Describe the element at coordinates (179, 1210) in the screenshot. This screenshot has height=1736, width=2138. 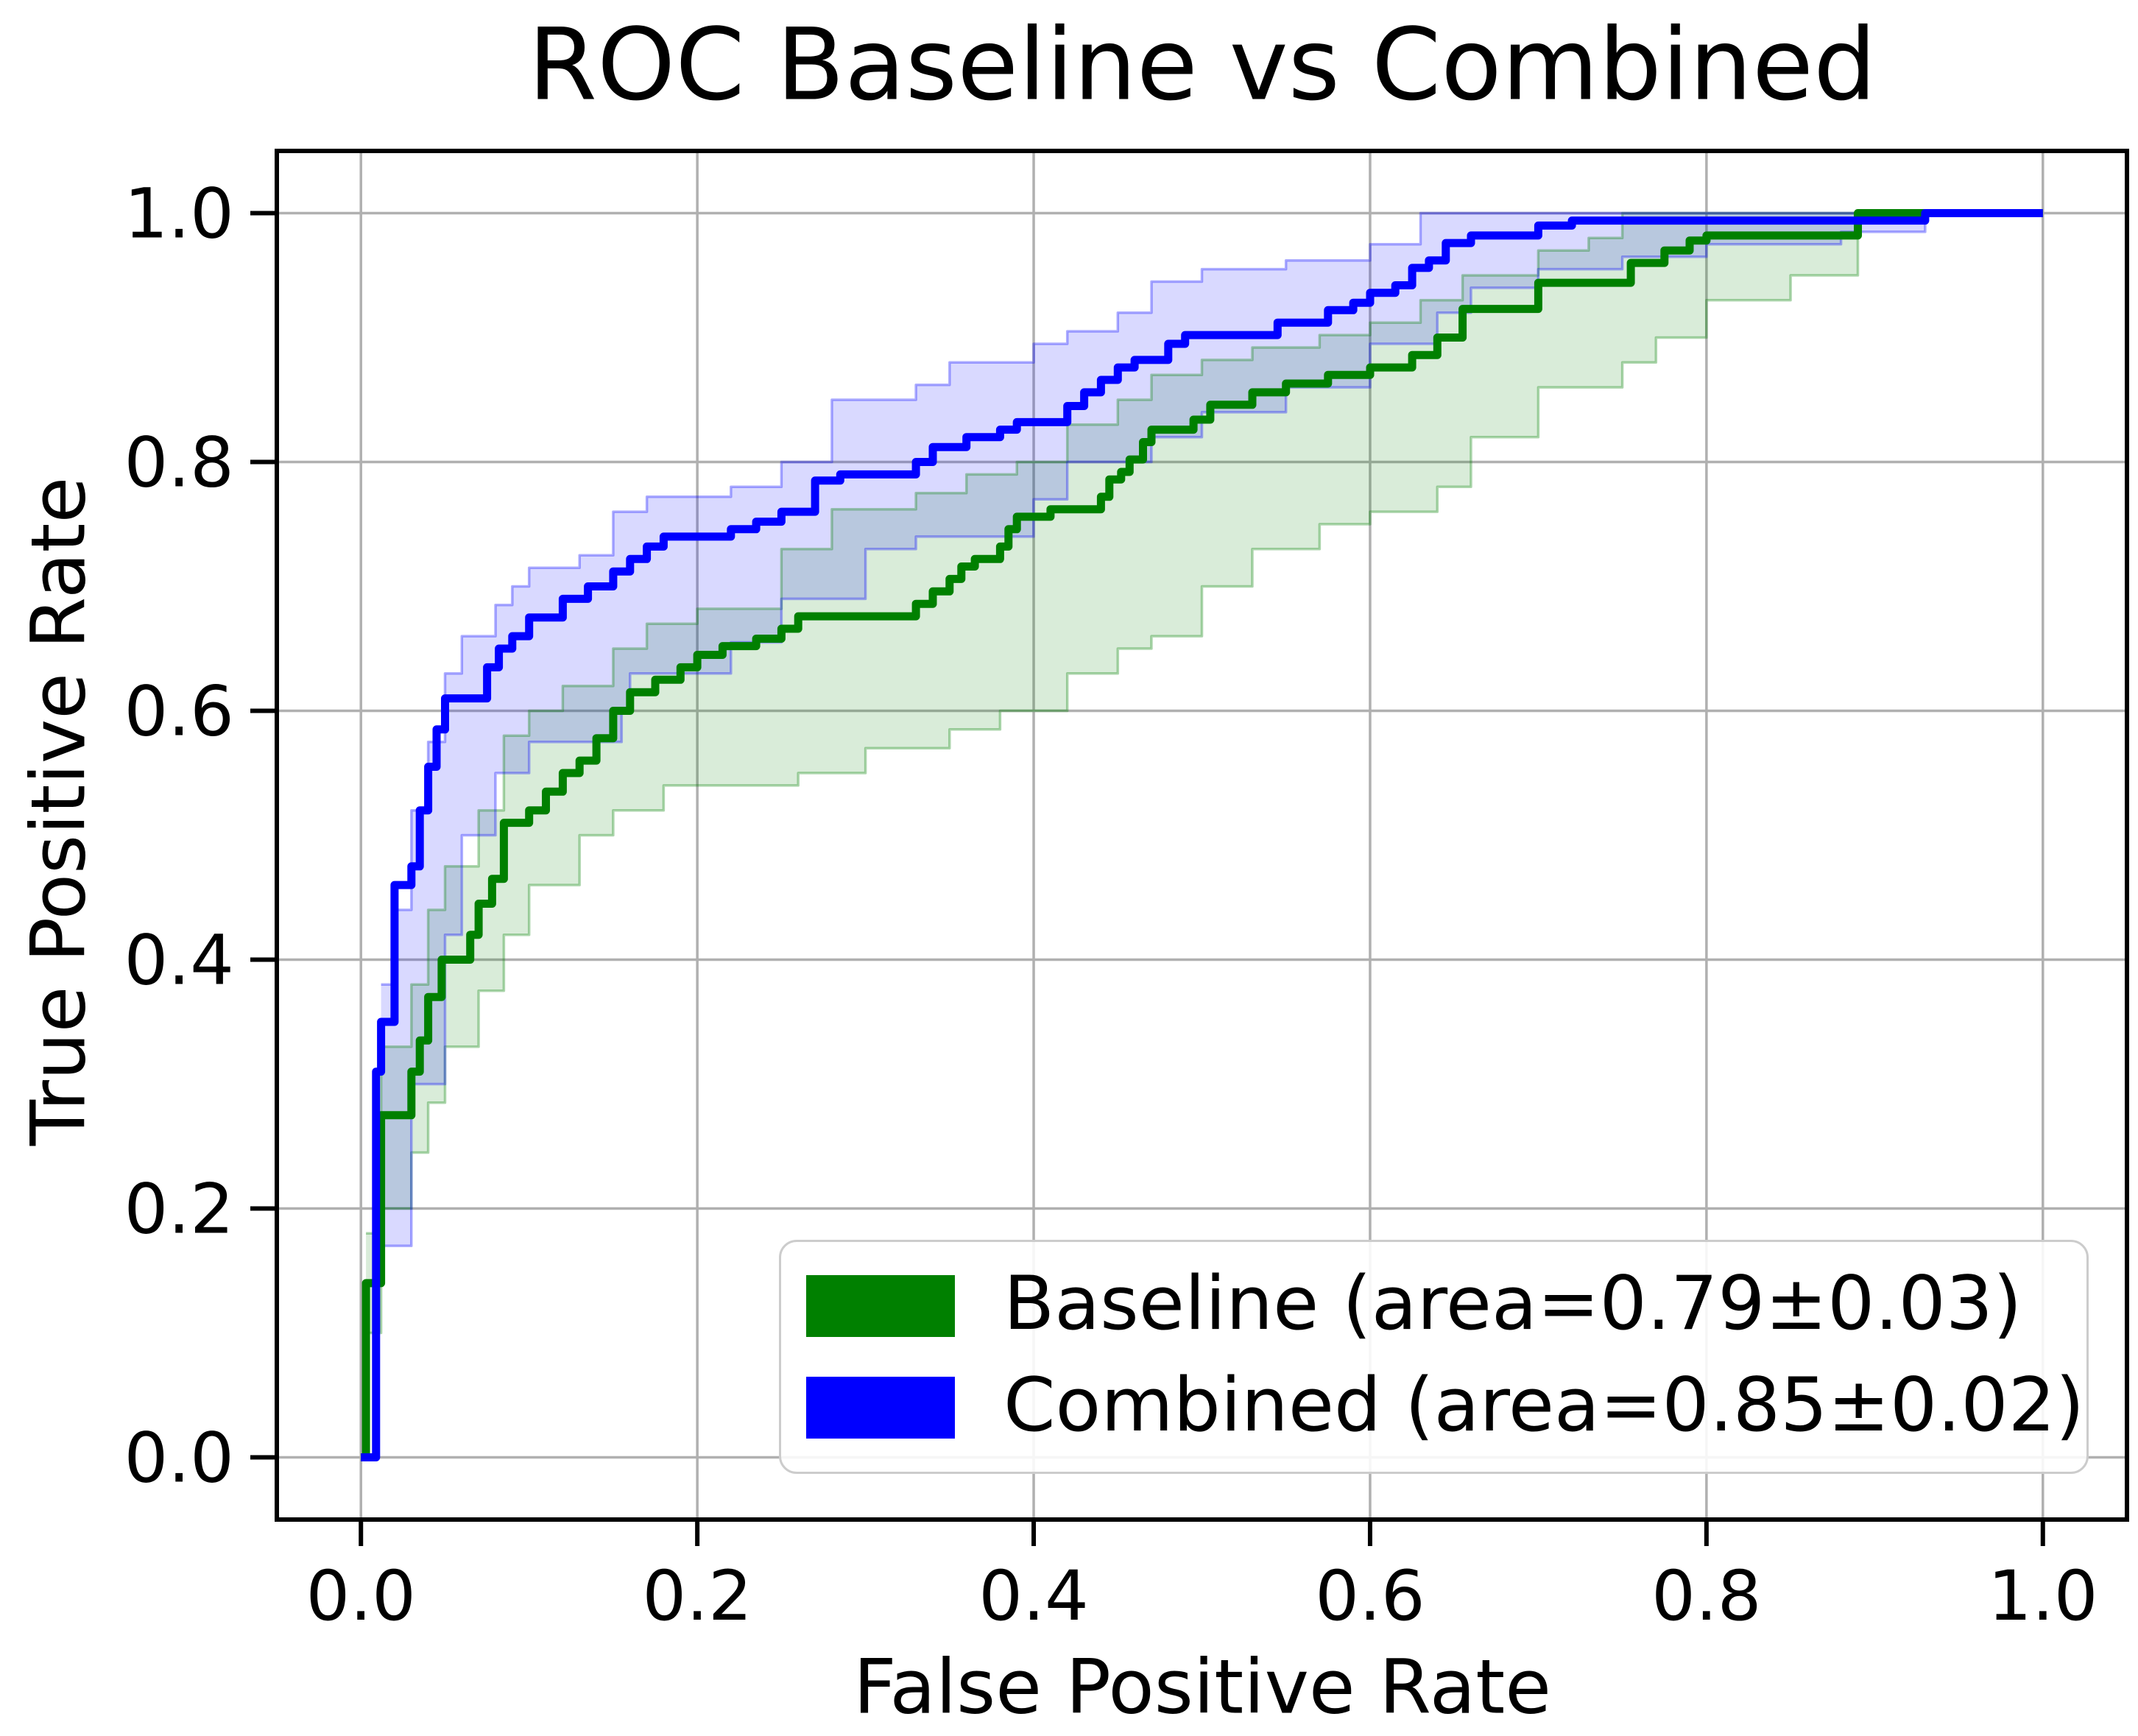
I see `y-tick-label: 0.2` at that location.